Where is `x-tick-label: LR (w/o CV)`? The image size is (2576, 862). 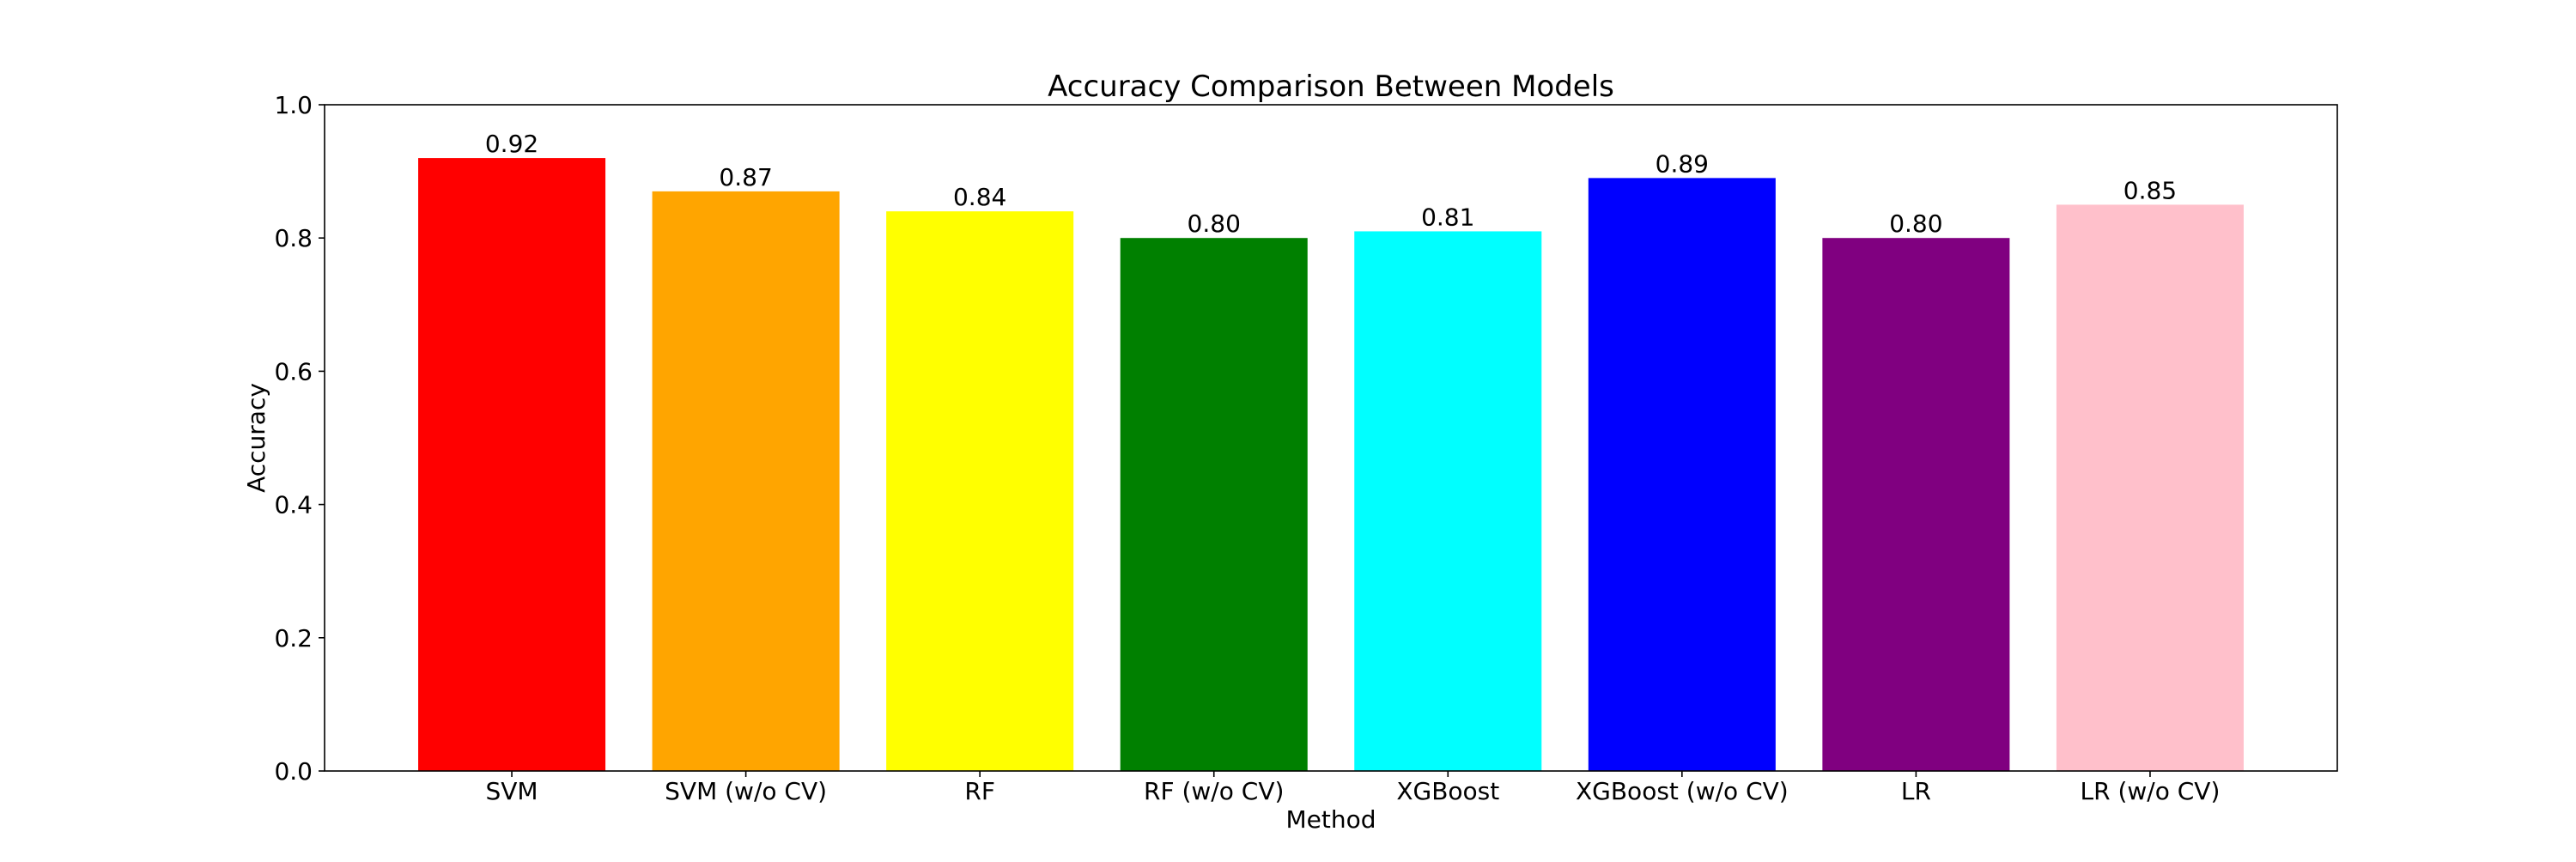 x-tick-label: LR (w/o CV) is located at coordinates (2151, 791).